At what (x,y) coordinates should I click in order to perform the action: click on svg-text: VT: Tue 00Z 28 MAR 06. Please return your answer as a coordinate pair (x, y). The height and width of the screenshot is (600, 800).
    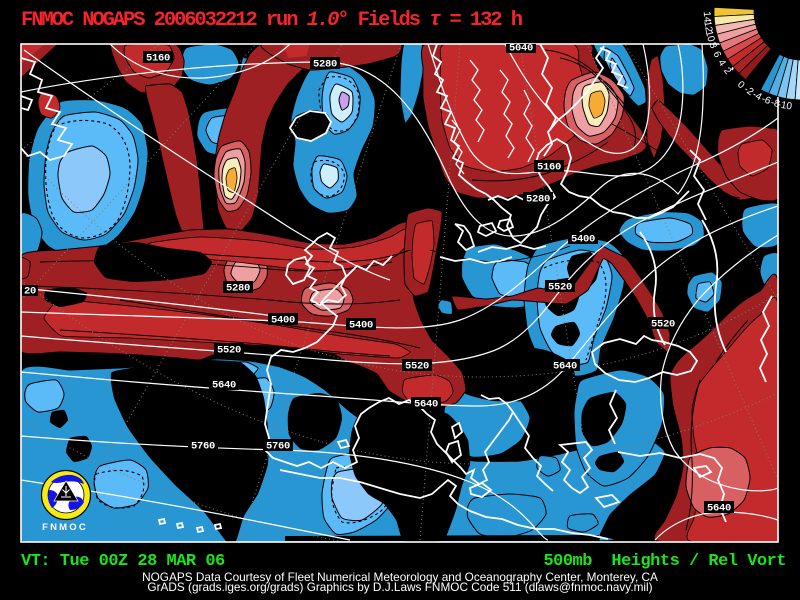
    Looking at the image, I should click on (123, 561).